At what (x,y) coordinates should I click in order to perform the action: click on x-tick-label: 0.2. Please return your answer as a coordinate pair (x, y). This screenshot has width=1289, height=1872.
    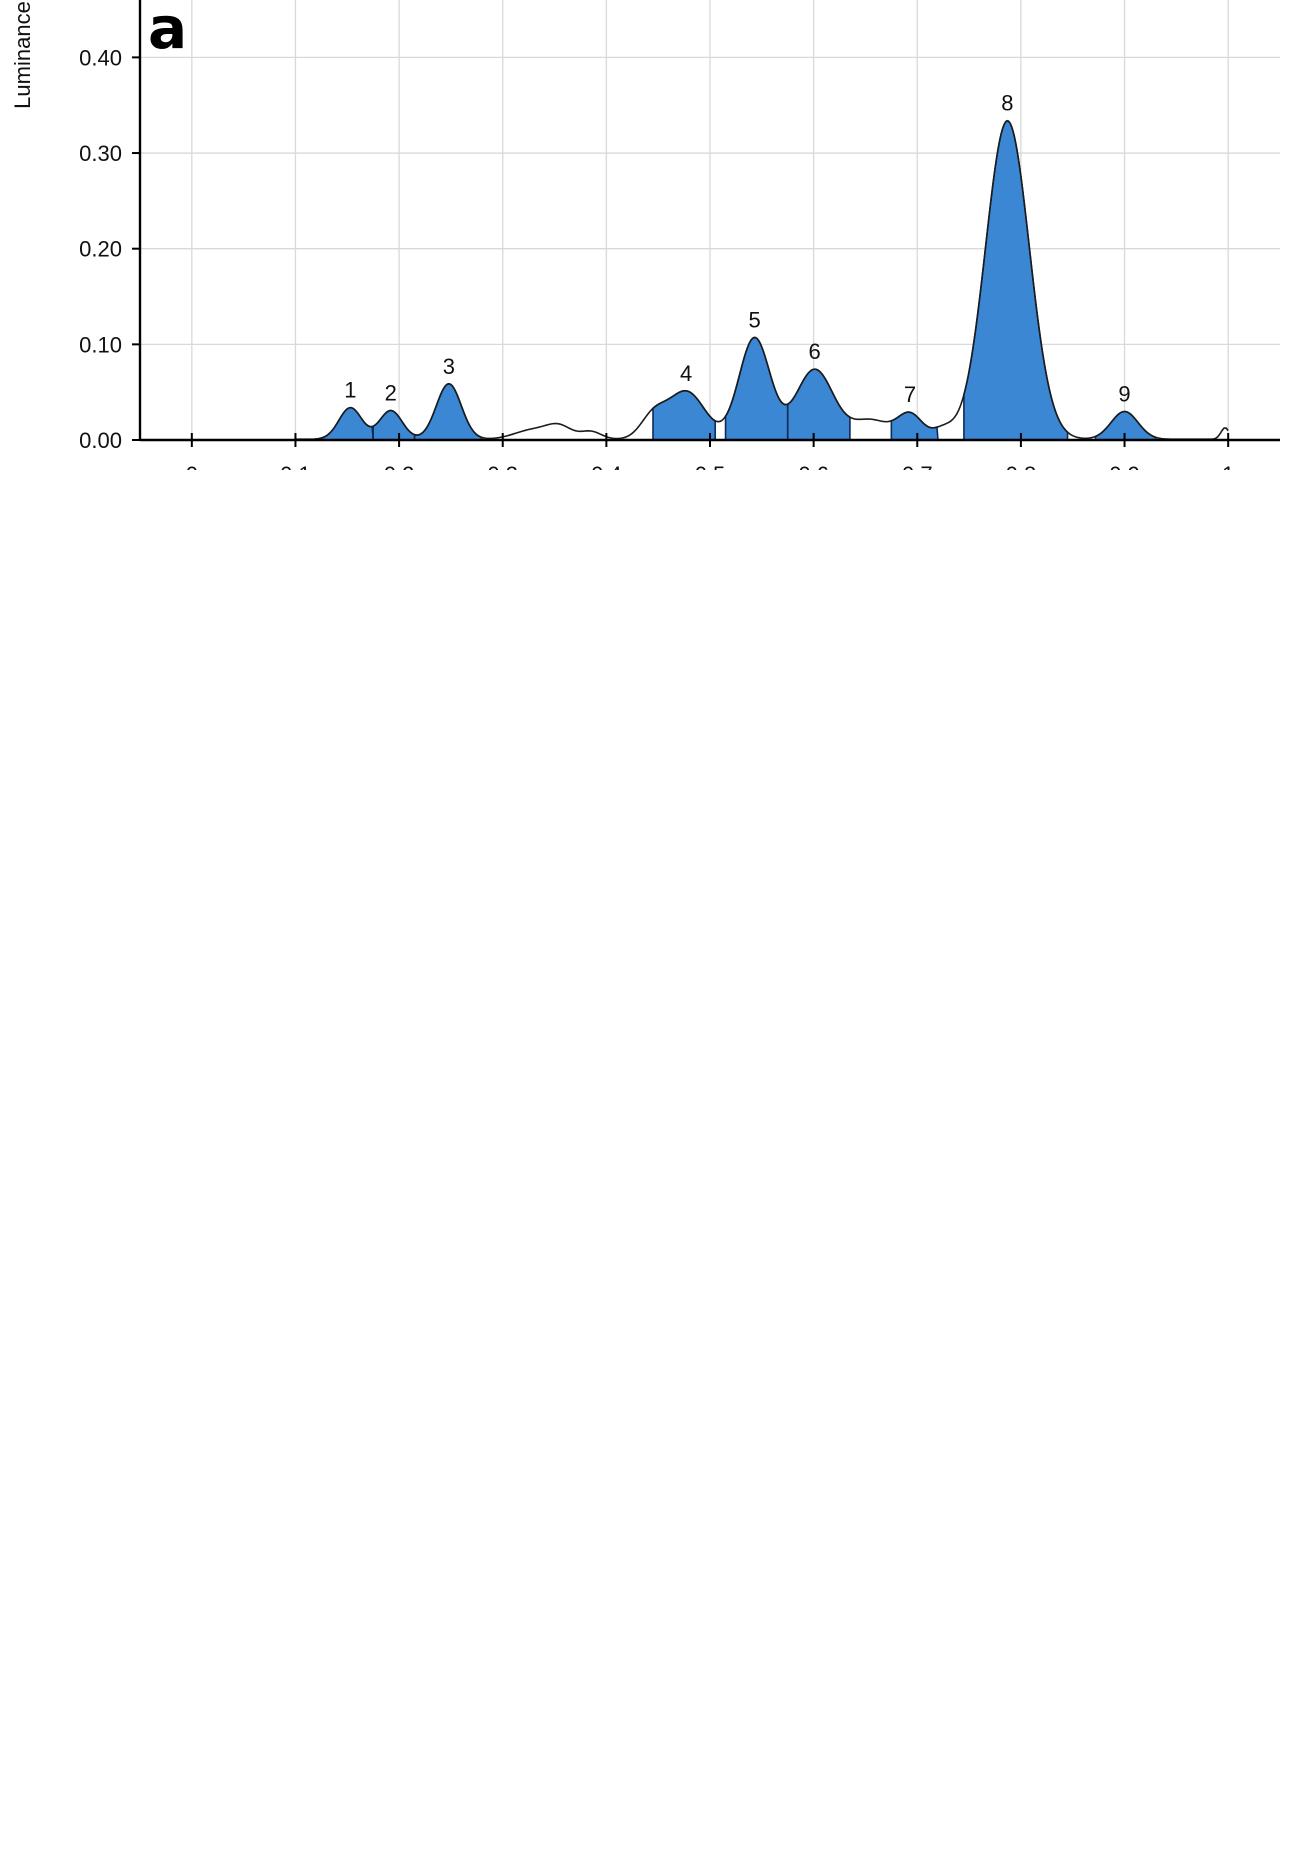
    Looking at the image, I should click on (399, 466).